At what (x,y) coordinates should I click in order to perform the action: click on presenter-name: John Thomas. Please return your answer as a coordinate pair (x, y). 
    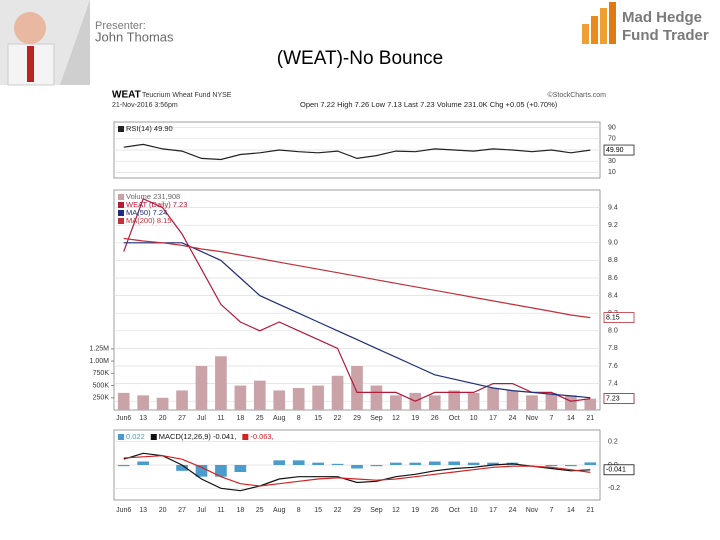
    Looking at the image, I should click on (134, 36).